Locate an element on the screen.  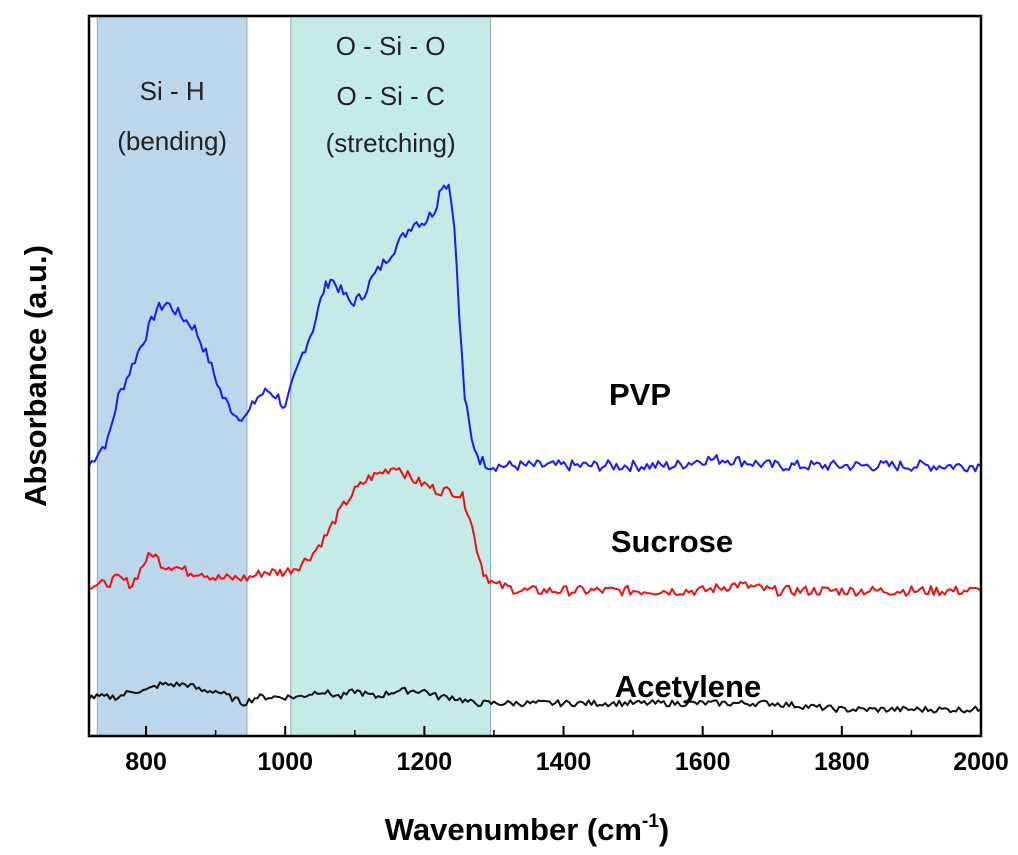
x-tick-label-800: 800 is located at coordinates (146, 762).